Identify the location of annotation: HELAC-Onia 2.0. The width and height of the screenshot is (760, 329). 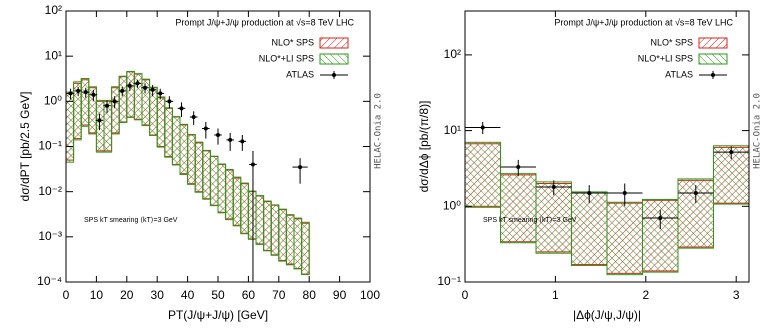
(756, 131).